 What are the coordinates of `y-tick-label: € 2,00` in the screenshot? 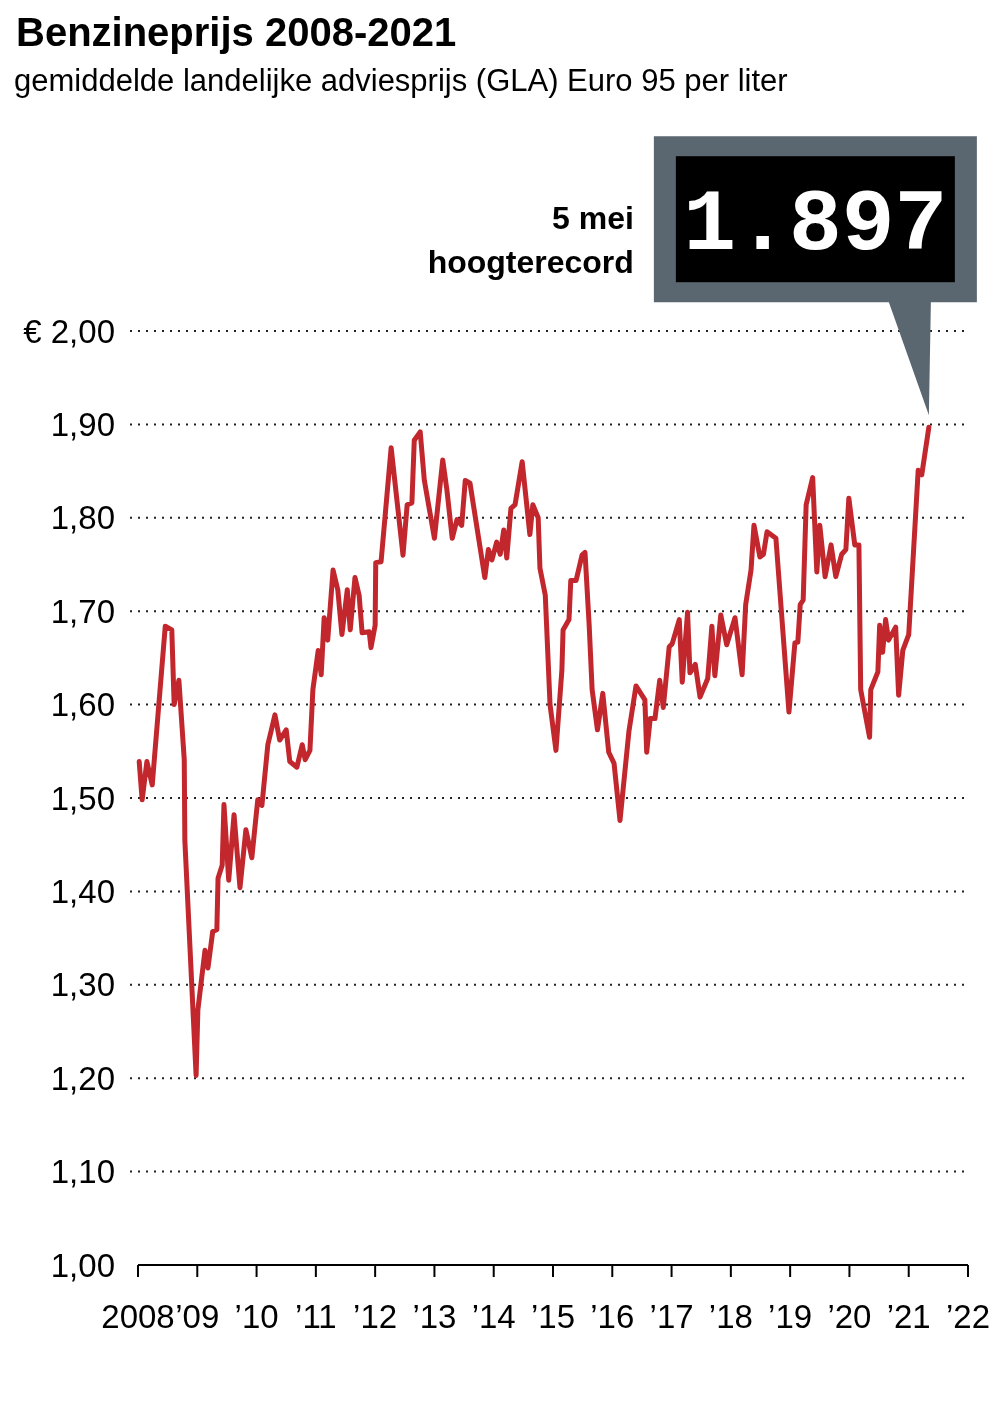 It's located at (69, 331).